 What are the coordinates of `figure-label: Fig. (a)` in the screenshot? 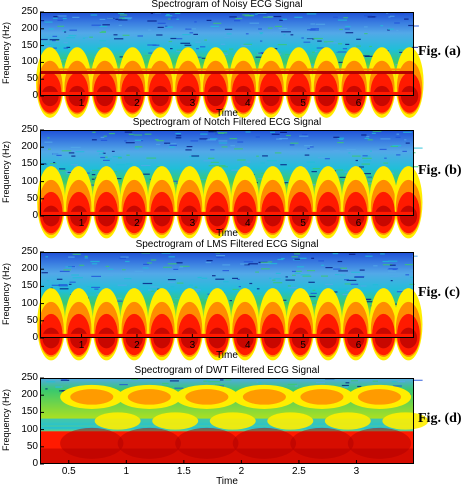 It's located at (439, 51).